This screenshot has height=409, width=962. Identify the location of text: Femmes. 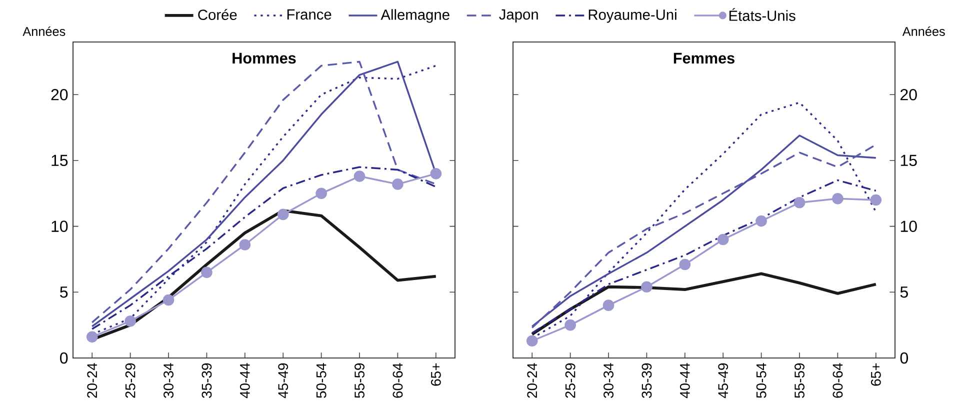
(704, 58).